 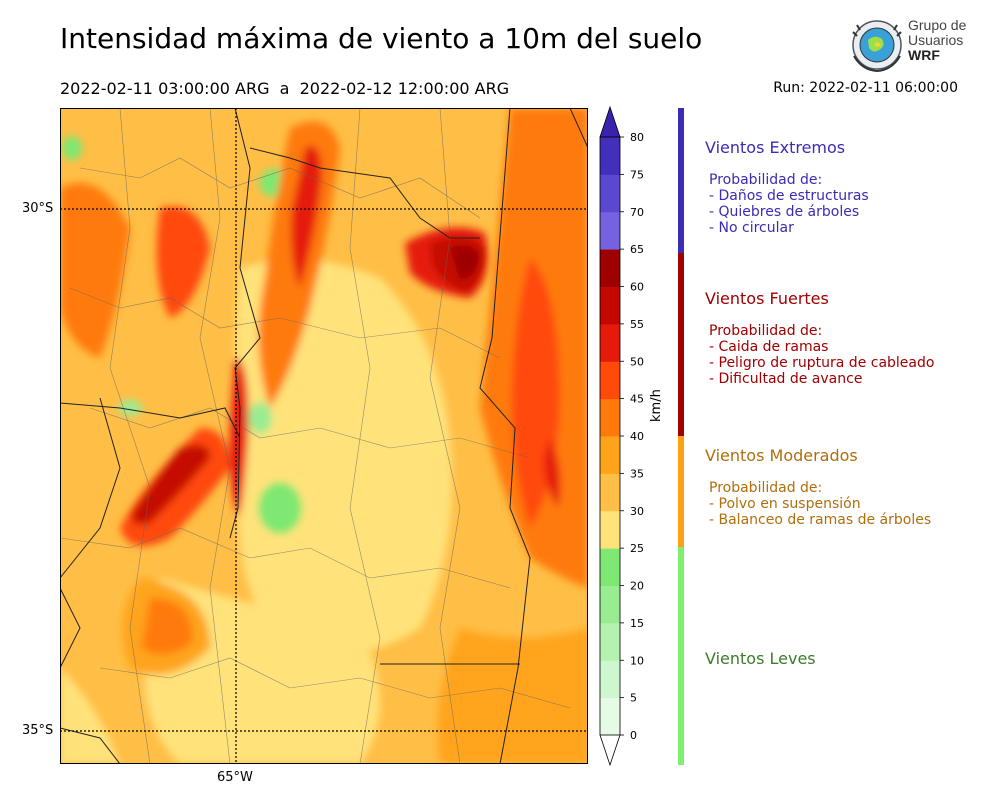 What do you see at coordinates (760, 658) in the screenshot?
I see `legend-category-title: Vientos Leves` at bounding box center [760, 658].